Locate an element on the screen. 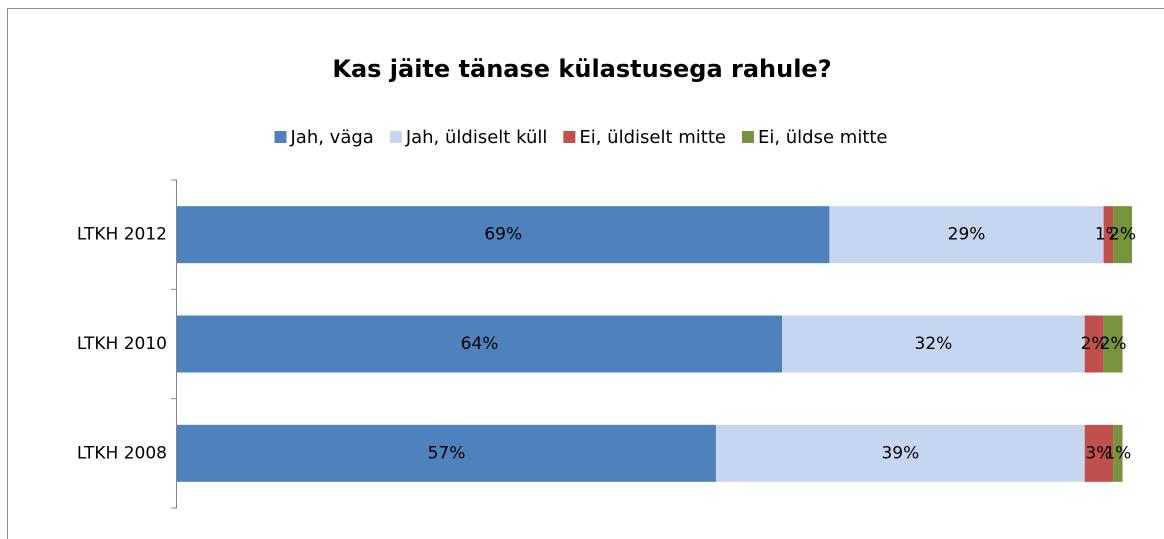 The height and width of the screenshot is (539, 1164). value-label: 29% is located at coordinates (967, 235).